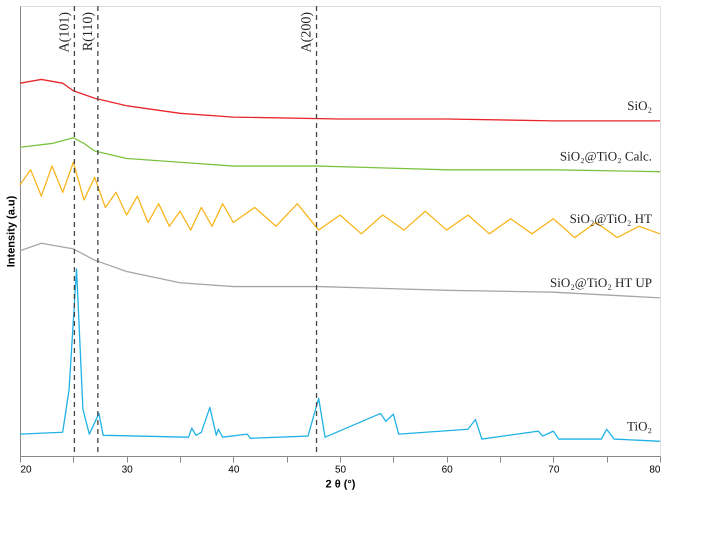  I want to click on y-axis-title: Intensity (a.u), so click(12, 231).